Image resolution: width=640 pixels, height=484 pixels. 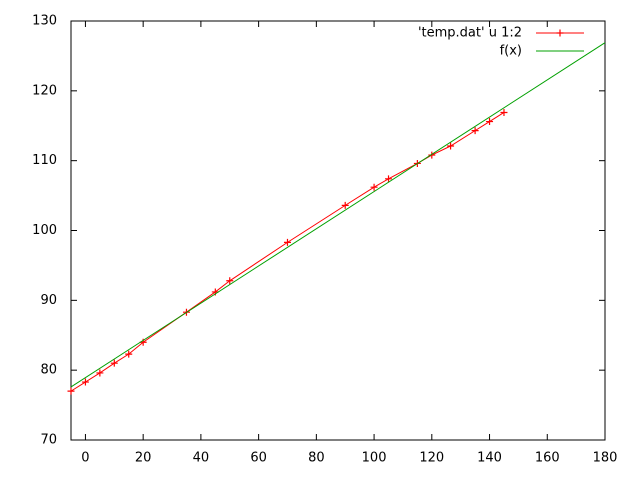 What do you see at coordinates (374, 458) in the screenshot?
I see `x-tick-label: 100` at bounding box center [374, 458].